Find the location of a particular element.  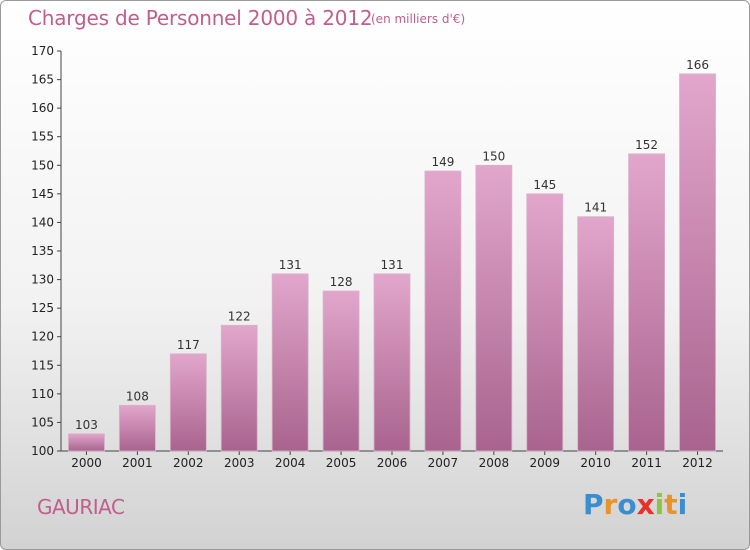

x-tick-label: 2012 is located at coordinates (697, 463).